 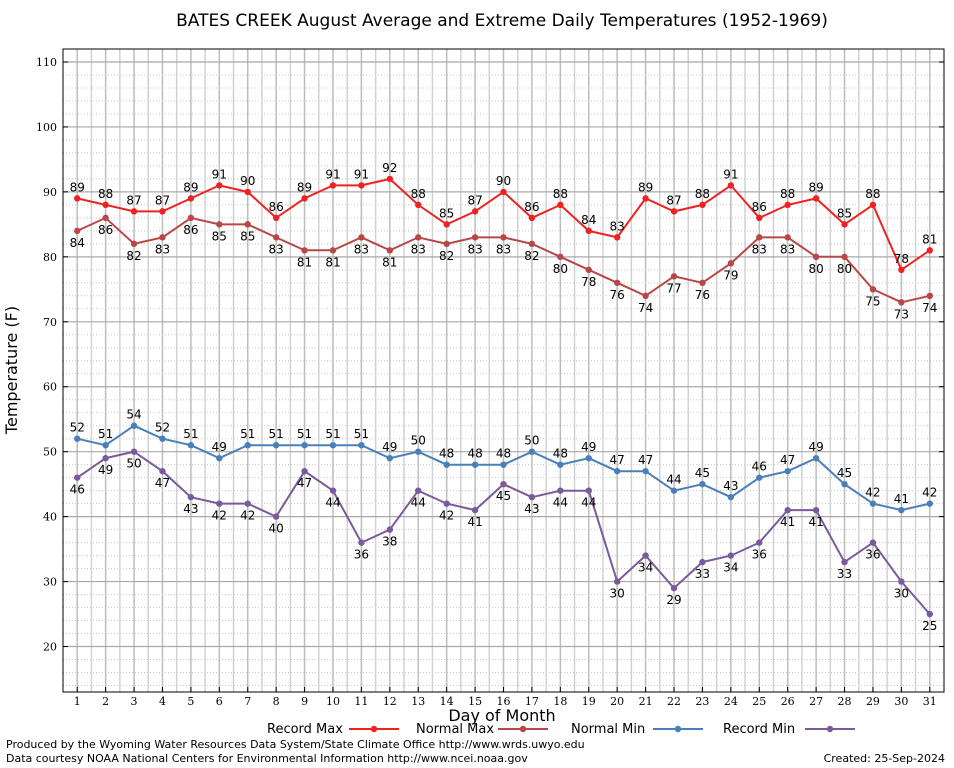 What do you see at coordinates (816, 701) in the screenshot?
I see `x-tick-label: 27` at bounding box center [816, 701].